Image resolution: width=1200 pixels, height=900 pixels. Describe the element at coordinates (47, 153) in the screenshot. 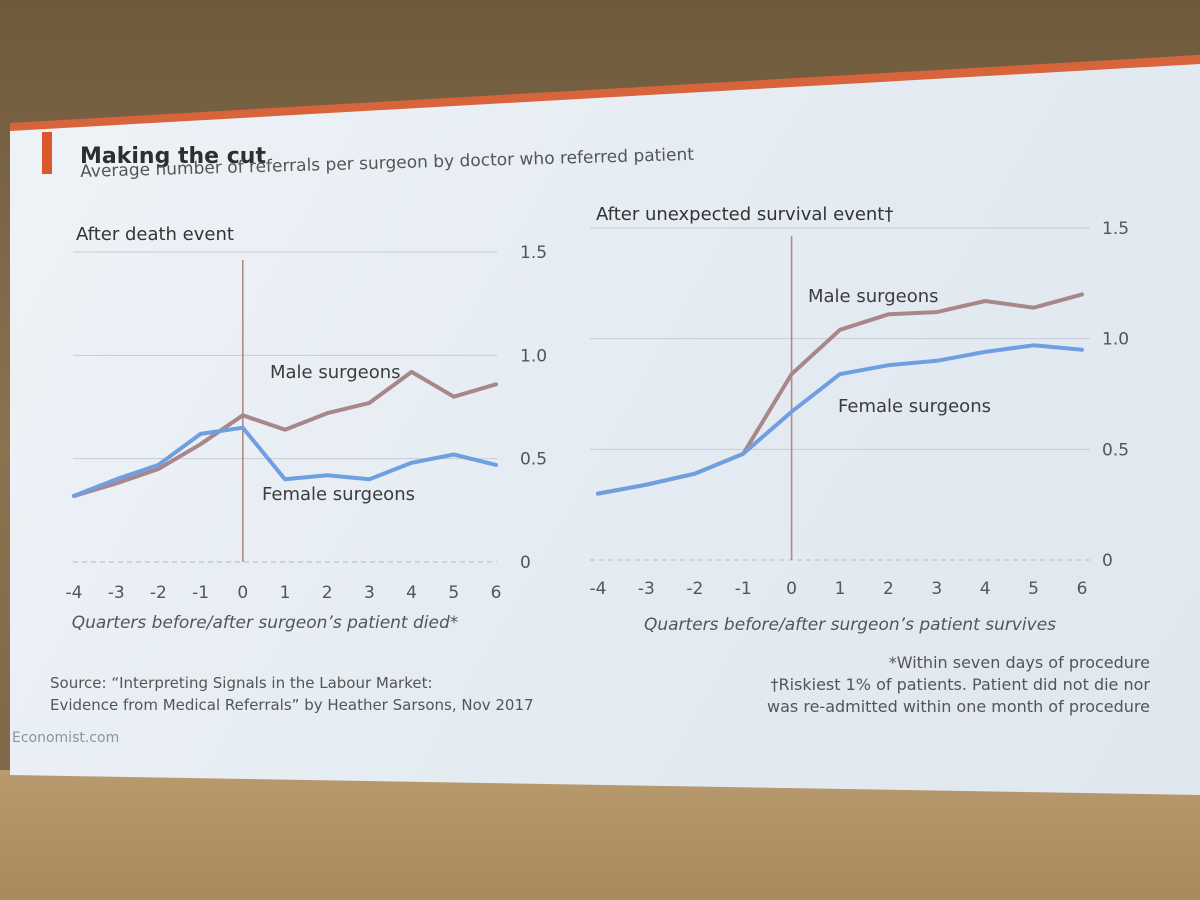

I see `title-accent-bar` at that location.